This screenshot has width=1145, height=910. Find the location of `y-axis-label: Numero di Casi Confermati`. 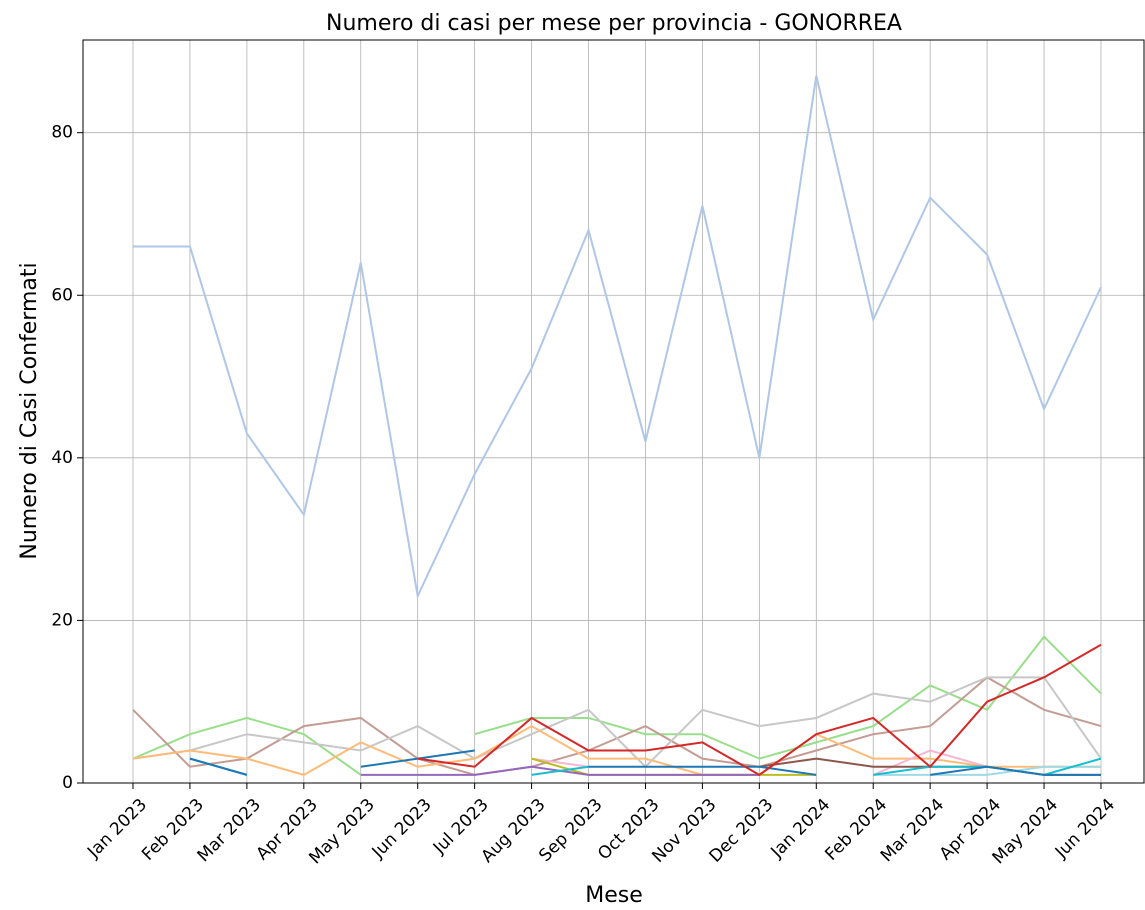

y-axis-label: Numero di Casi Confermati is located at coordinates (29, 410).